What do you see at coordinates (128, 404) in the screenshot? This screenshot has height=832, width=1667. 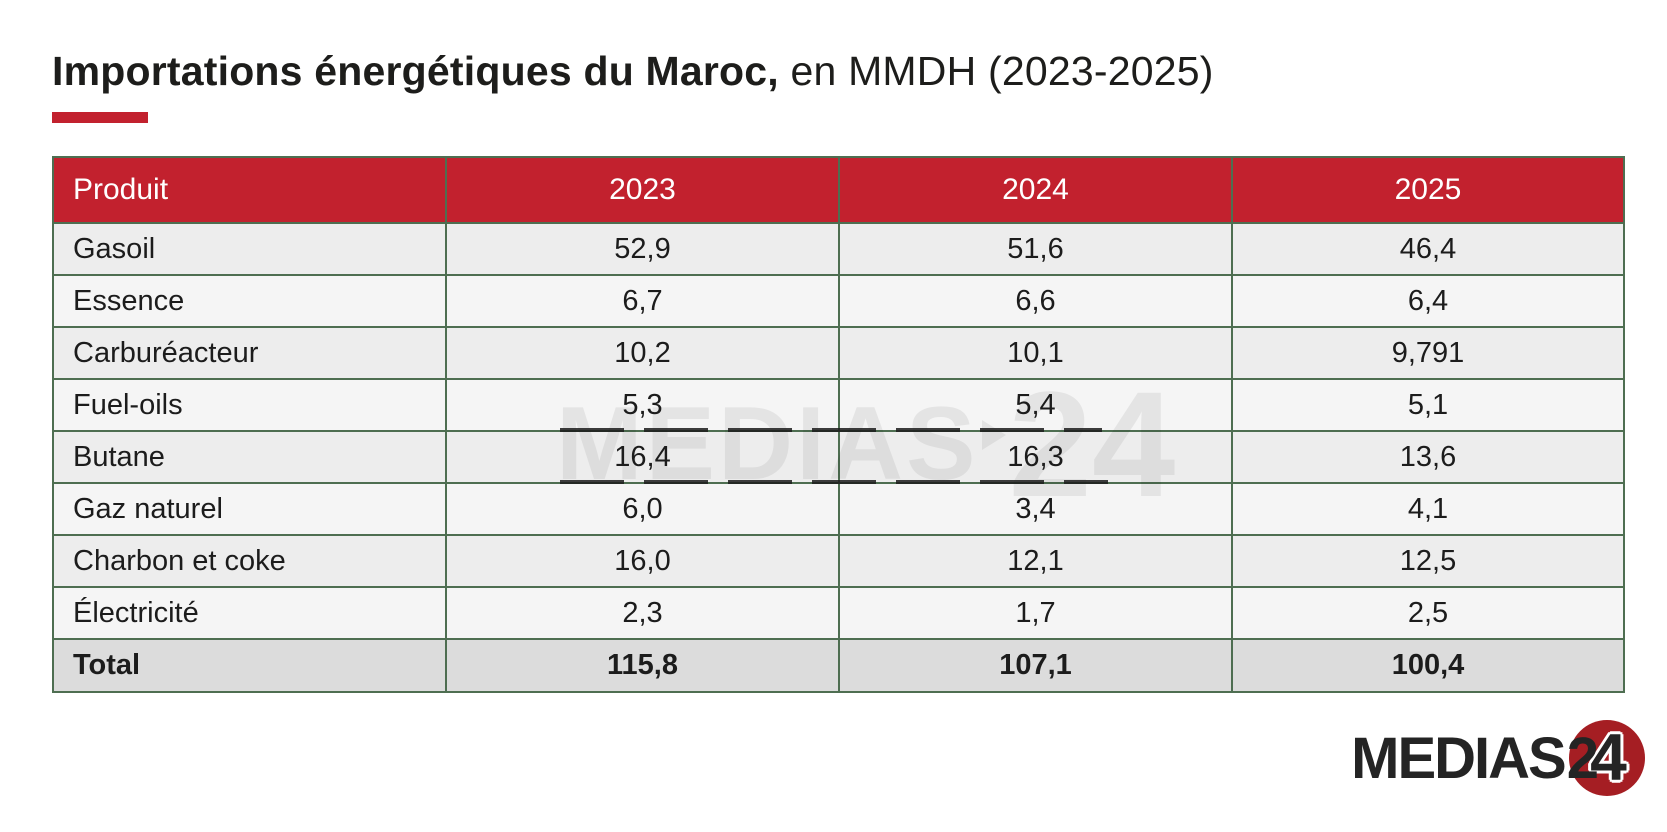 I see `product-name: Fuel-oils` at bounding box center [128, 404].